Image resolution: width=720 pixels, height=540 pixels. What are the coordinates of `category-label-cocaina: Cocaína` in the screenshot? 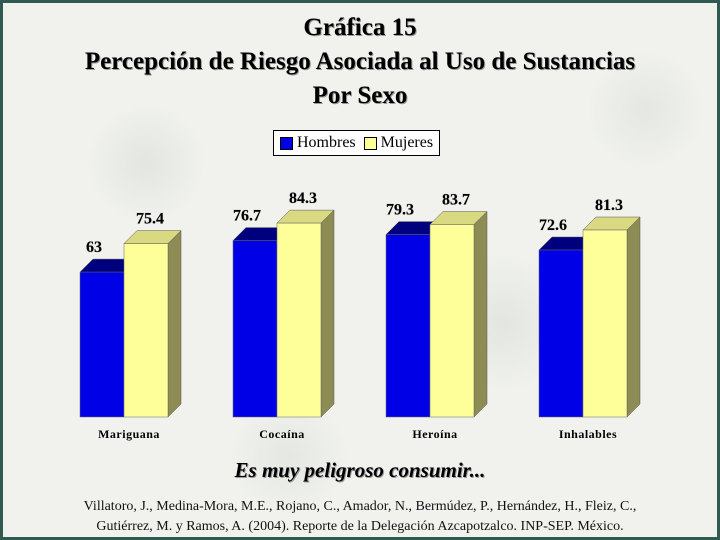 It's located at (282, 434).